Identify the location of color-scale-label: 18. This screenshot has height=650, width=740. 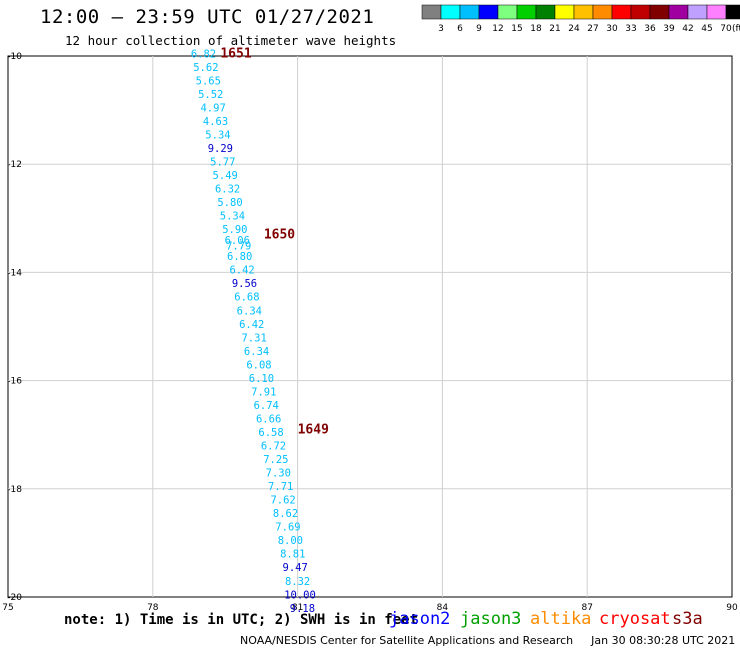
(536, 29).